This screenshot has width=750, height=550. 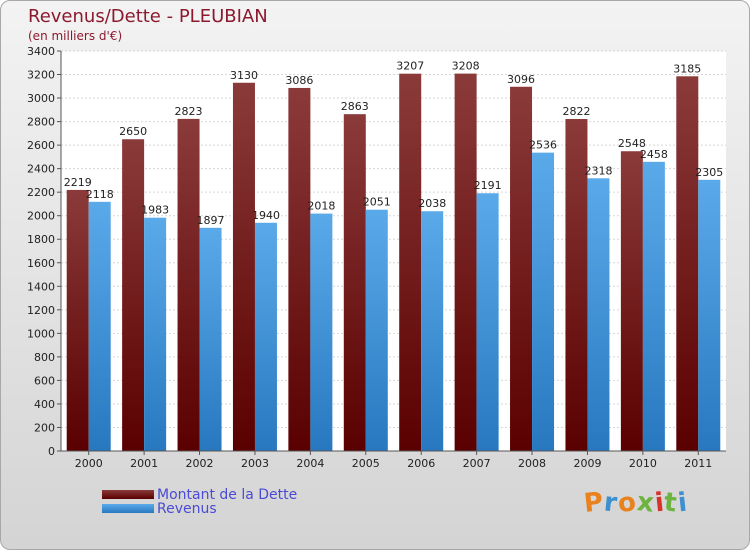 What do you see at coordinates (44, 357) in the screenshot?
I see `y-tick-label: 800` at bounding box center [44, 357].